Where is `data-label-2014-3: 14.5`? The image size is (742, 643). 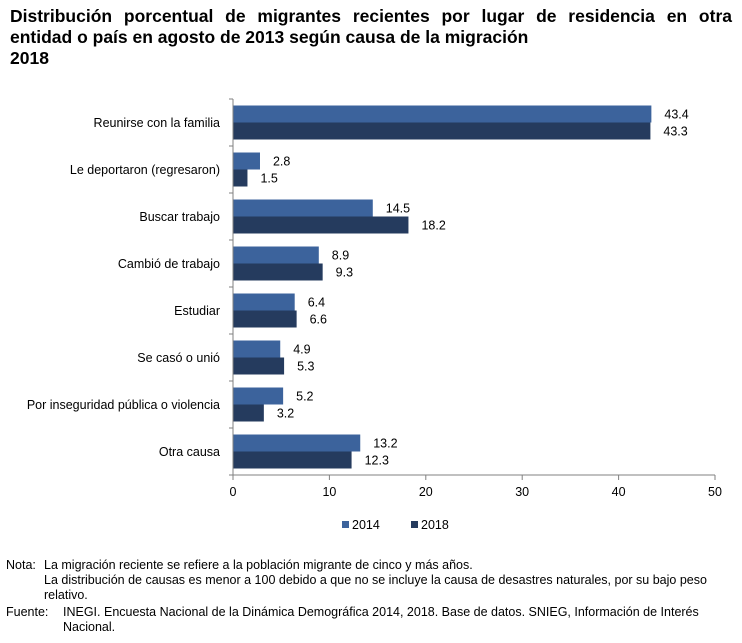
data-label-2014-3: 14.5 is located at coordinates (398, 209).